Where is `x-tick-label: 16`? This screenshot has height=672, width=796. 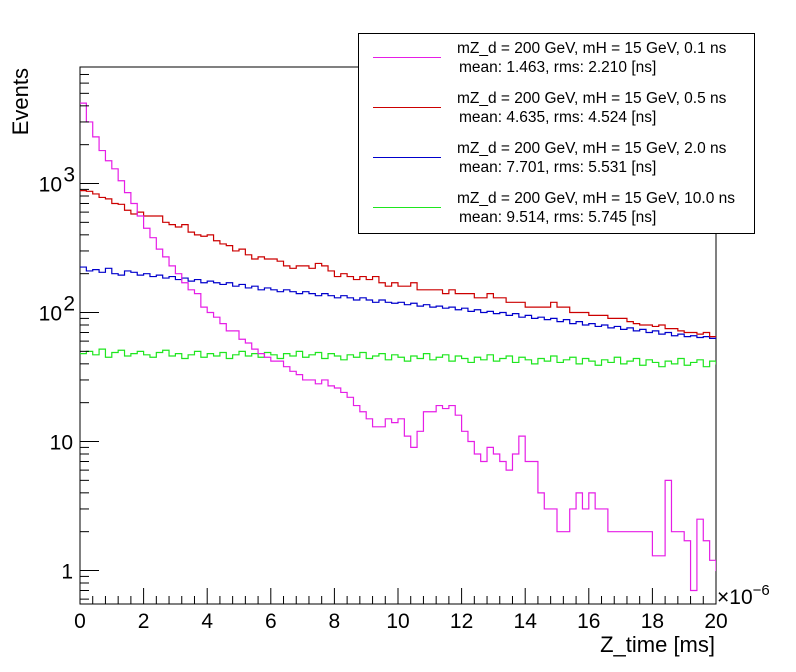 x-tick-label: 16 is located at coordinates (588, 621).